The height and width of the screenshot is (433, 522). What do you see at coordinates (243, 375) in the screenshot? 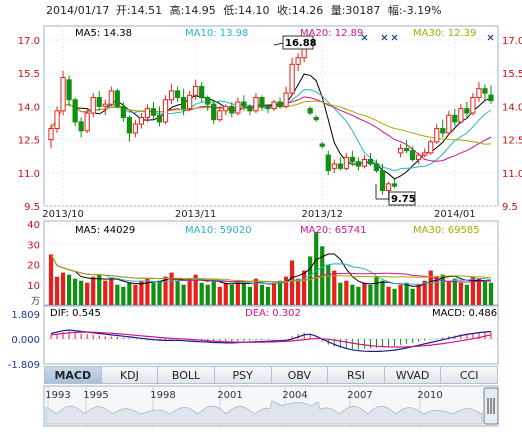
I see `tab-psy: PSY` at bounding box center [243, 375].